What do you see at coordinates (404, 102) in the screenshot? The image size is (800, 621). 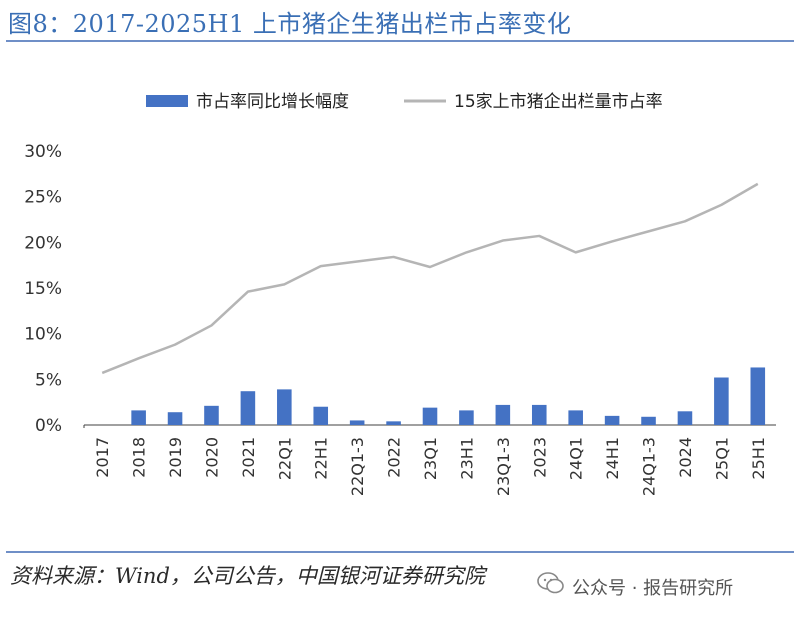 I see `legend: 市占率同比增长幅度 15家上市猪企出栏量市占率` at bounding box center [404, 102].